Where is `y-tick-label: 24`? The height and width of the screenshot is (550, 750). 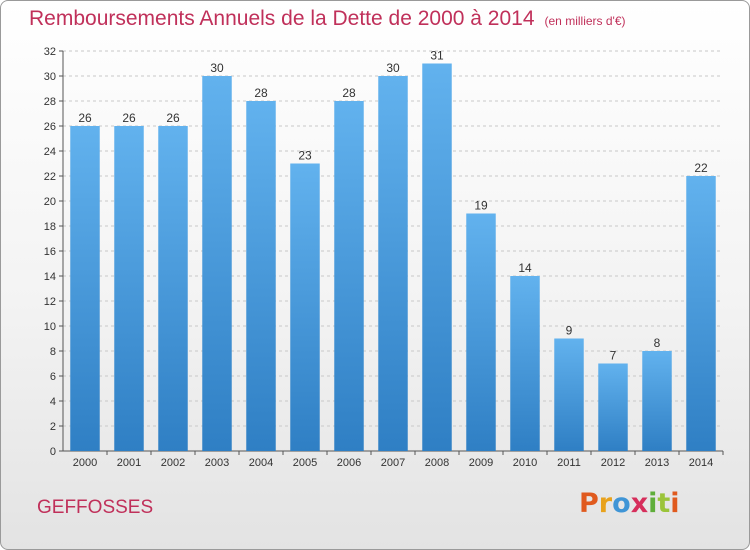
y-tick-label: 24 is located at coordinates (50, 152).